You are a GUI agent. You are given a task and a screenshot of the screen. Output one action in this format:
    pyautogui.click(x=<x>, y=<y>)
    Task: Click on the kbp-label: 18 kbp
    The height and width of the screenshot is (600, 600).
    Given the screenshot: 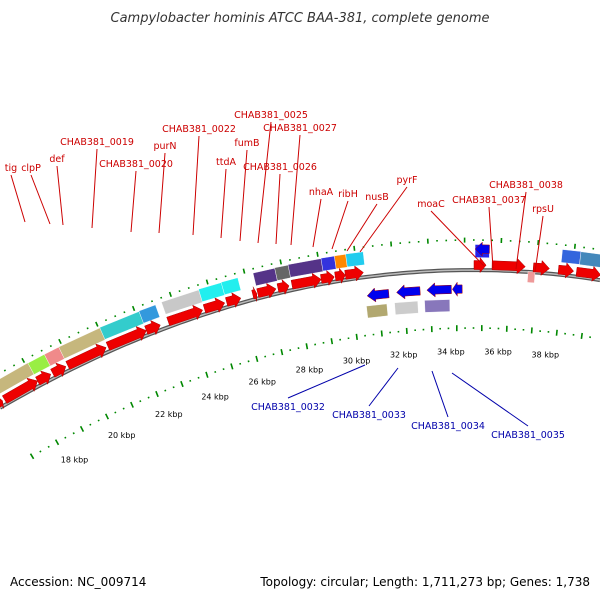 What is the action you would take?
    pyautogui.click(x=75, y=459)
    